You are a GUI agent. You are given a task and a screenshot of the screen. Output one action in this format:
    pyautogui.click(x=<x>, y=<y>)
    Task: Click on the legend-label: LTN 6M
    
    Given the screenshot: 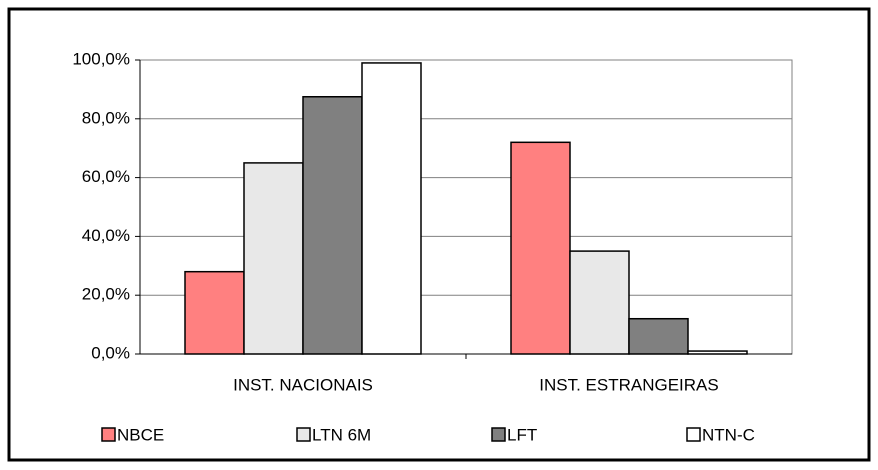 What is the action you would take?
    pyautogui.click(x=341, y=434)
    